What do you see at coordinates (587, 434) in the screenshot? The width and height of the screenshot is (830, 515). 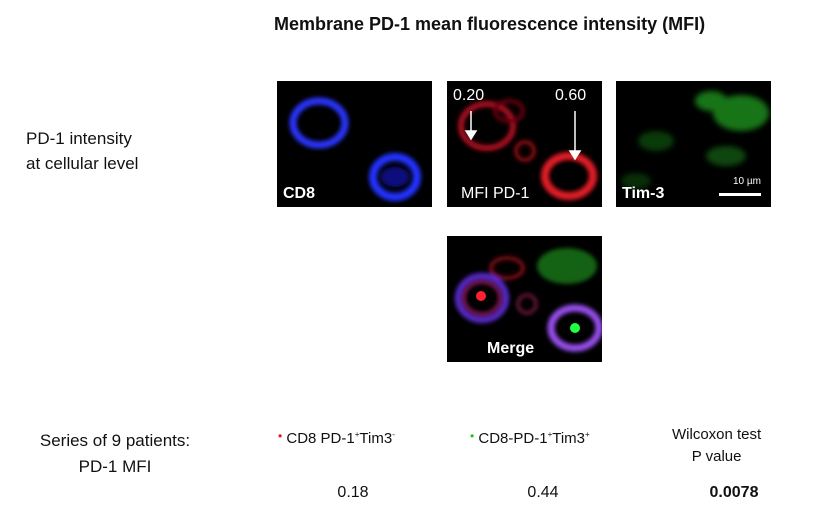 I see `col2-sup-b: +` at bounding box center [587, 434].